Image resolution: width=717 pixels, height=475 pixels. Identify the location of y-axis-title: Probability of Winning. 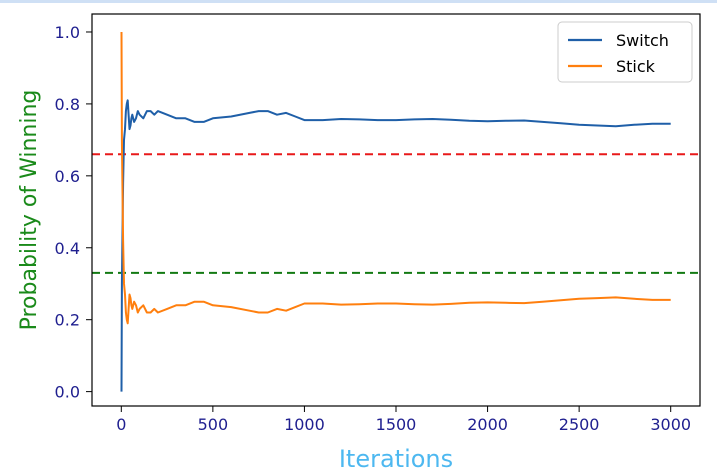
(29, 210).